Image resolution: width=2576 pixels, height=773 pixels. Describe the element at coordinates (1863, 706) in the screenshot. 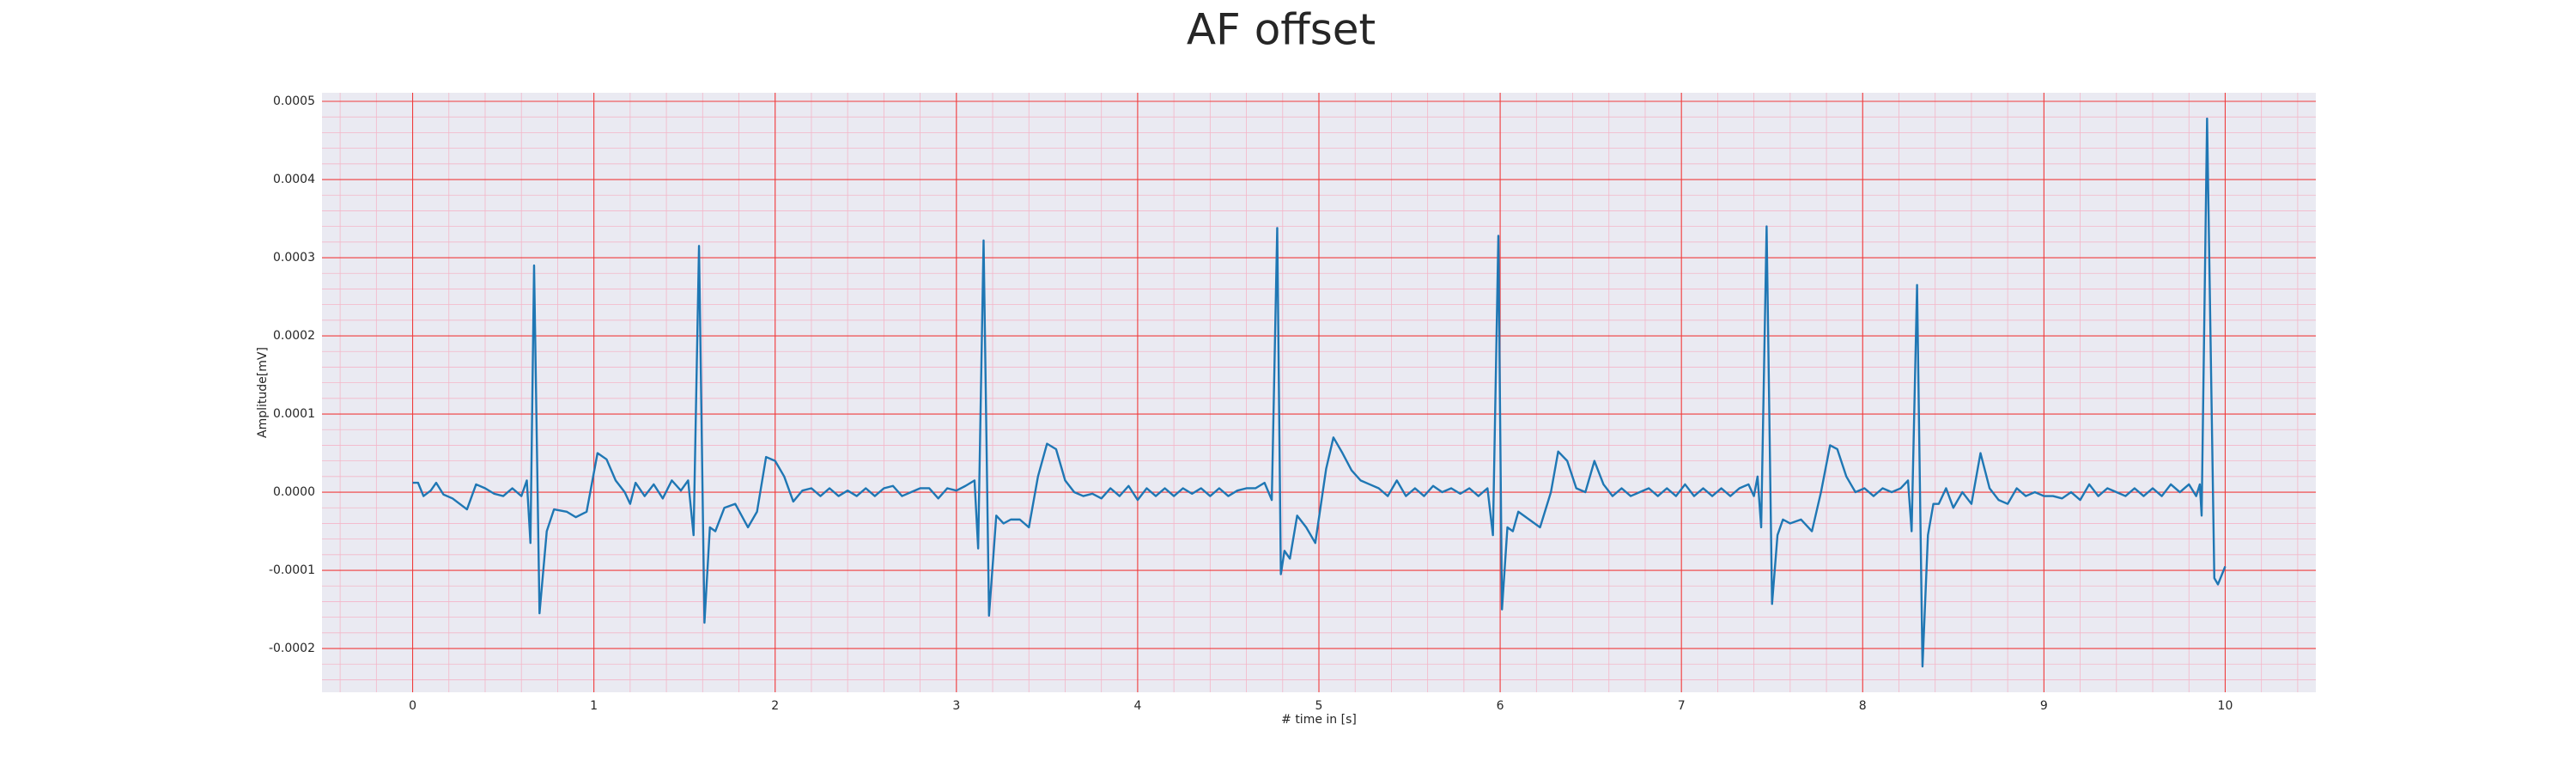

I see `x-tick-label: 8` at that location.